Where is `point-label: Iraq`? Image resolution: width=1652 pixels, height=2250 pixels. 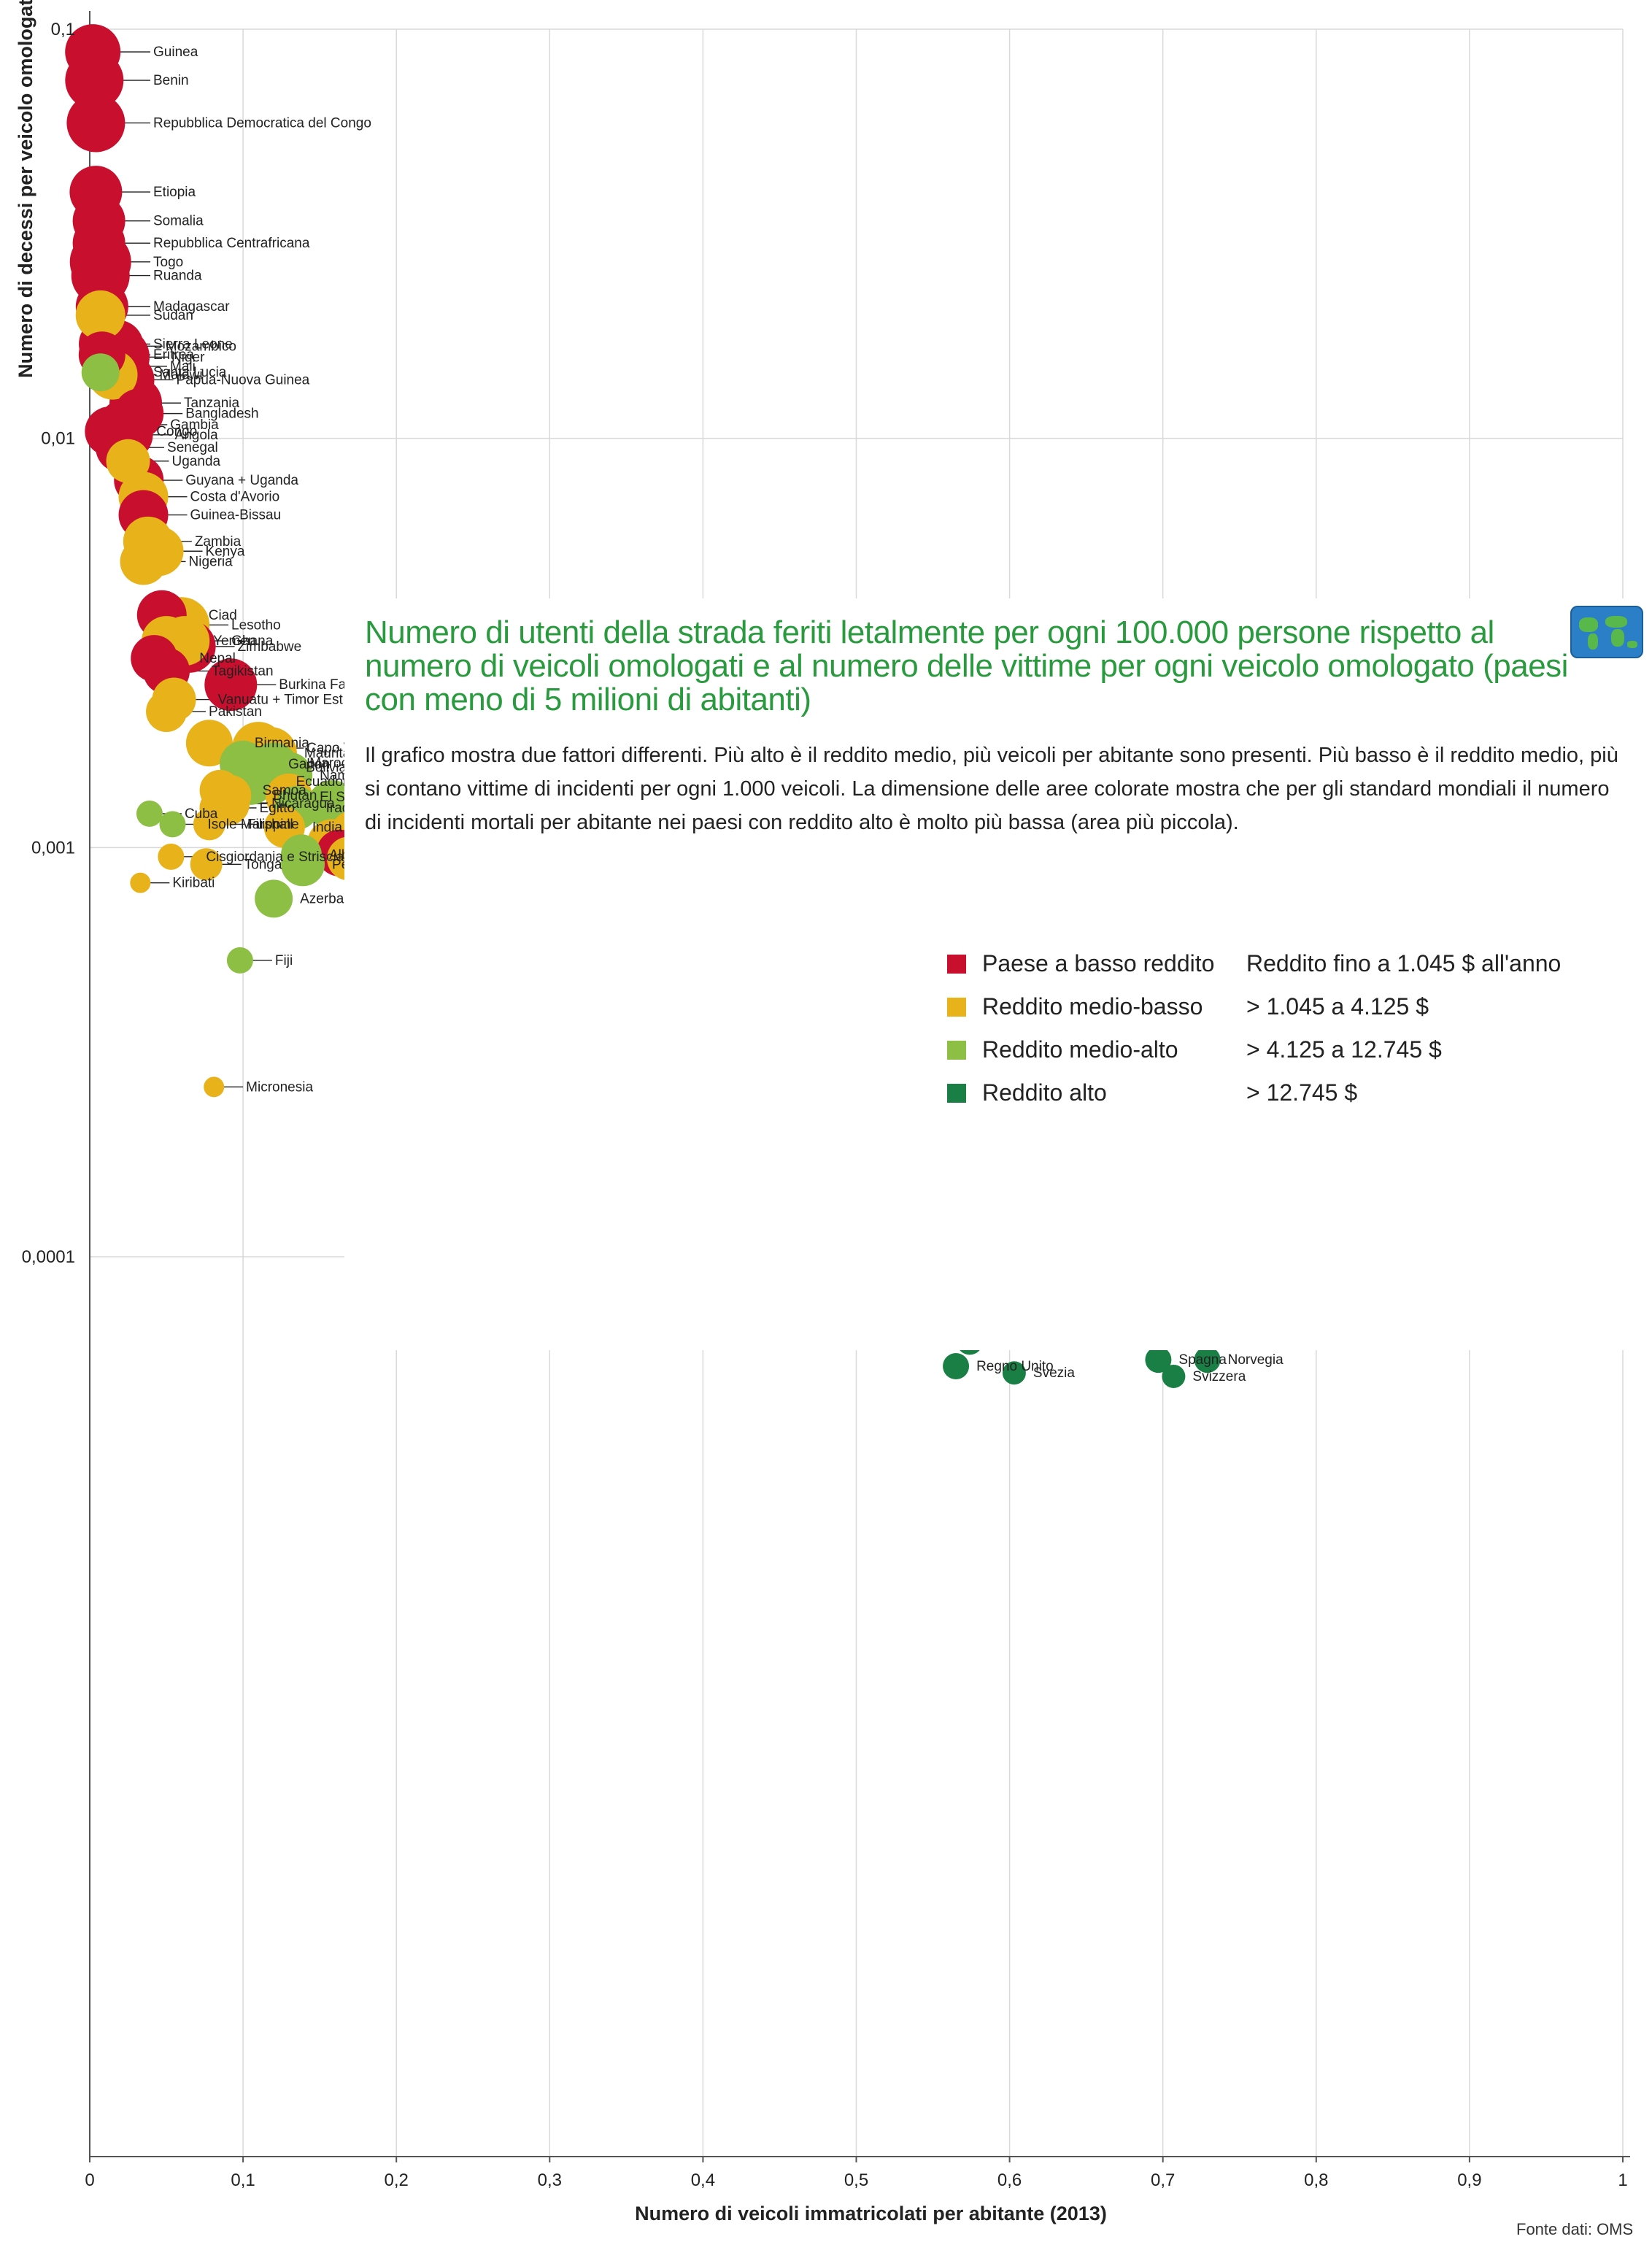 point-label: Iraq is located at coordinates (338, 808).